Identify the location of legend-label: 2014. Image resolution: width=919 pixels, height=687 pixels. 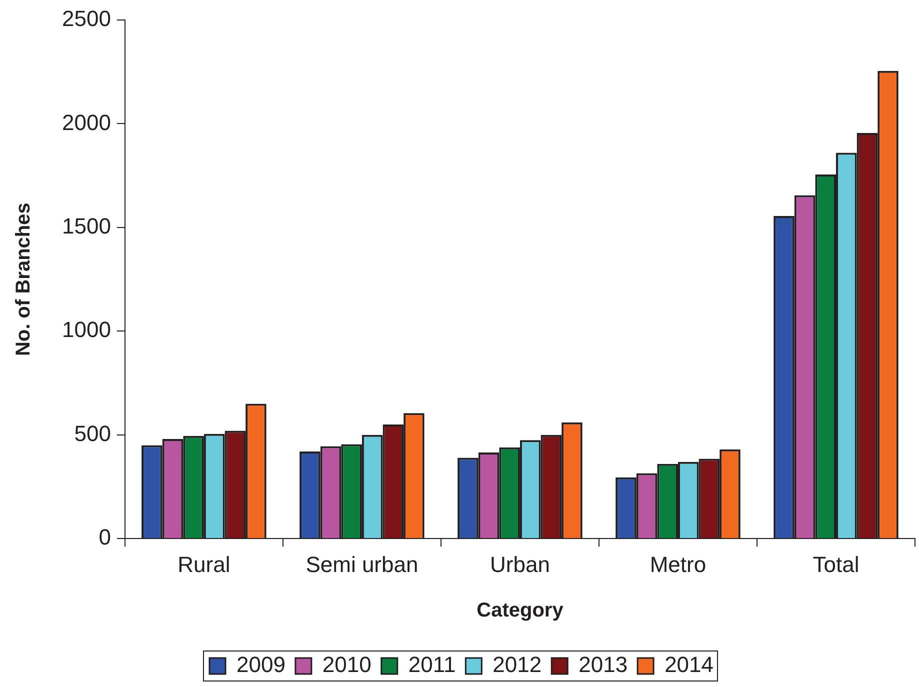
(689, 665).